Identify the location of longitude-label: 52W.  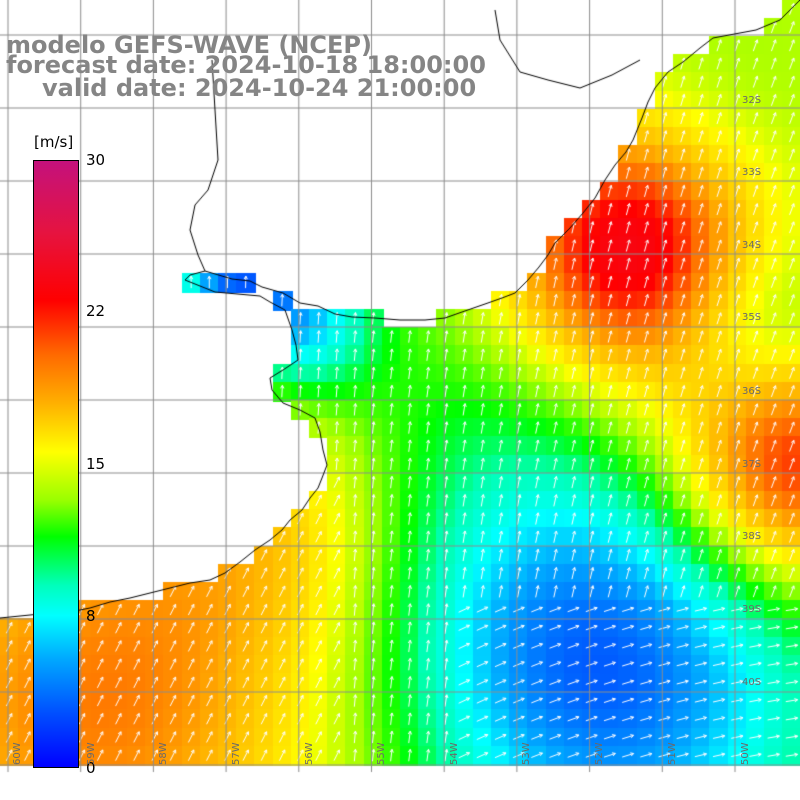
(599, 753).